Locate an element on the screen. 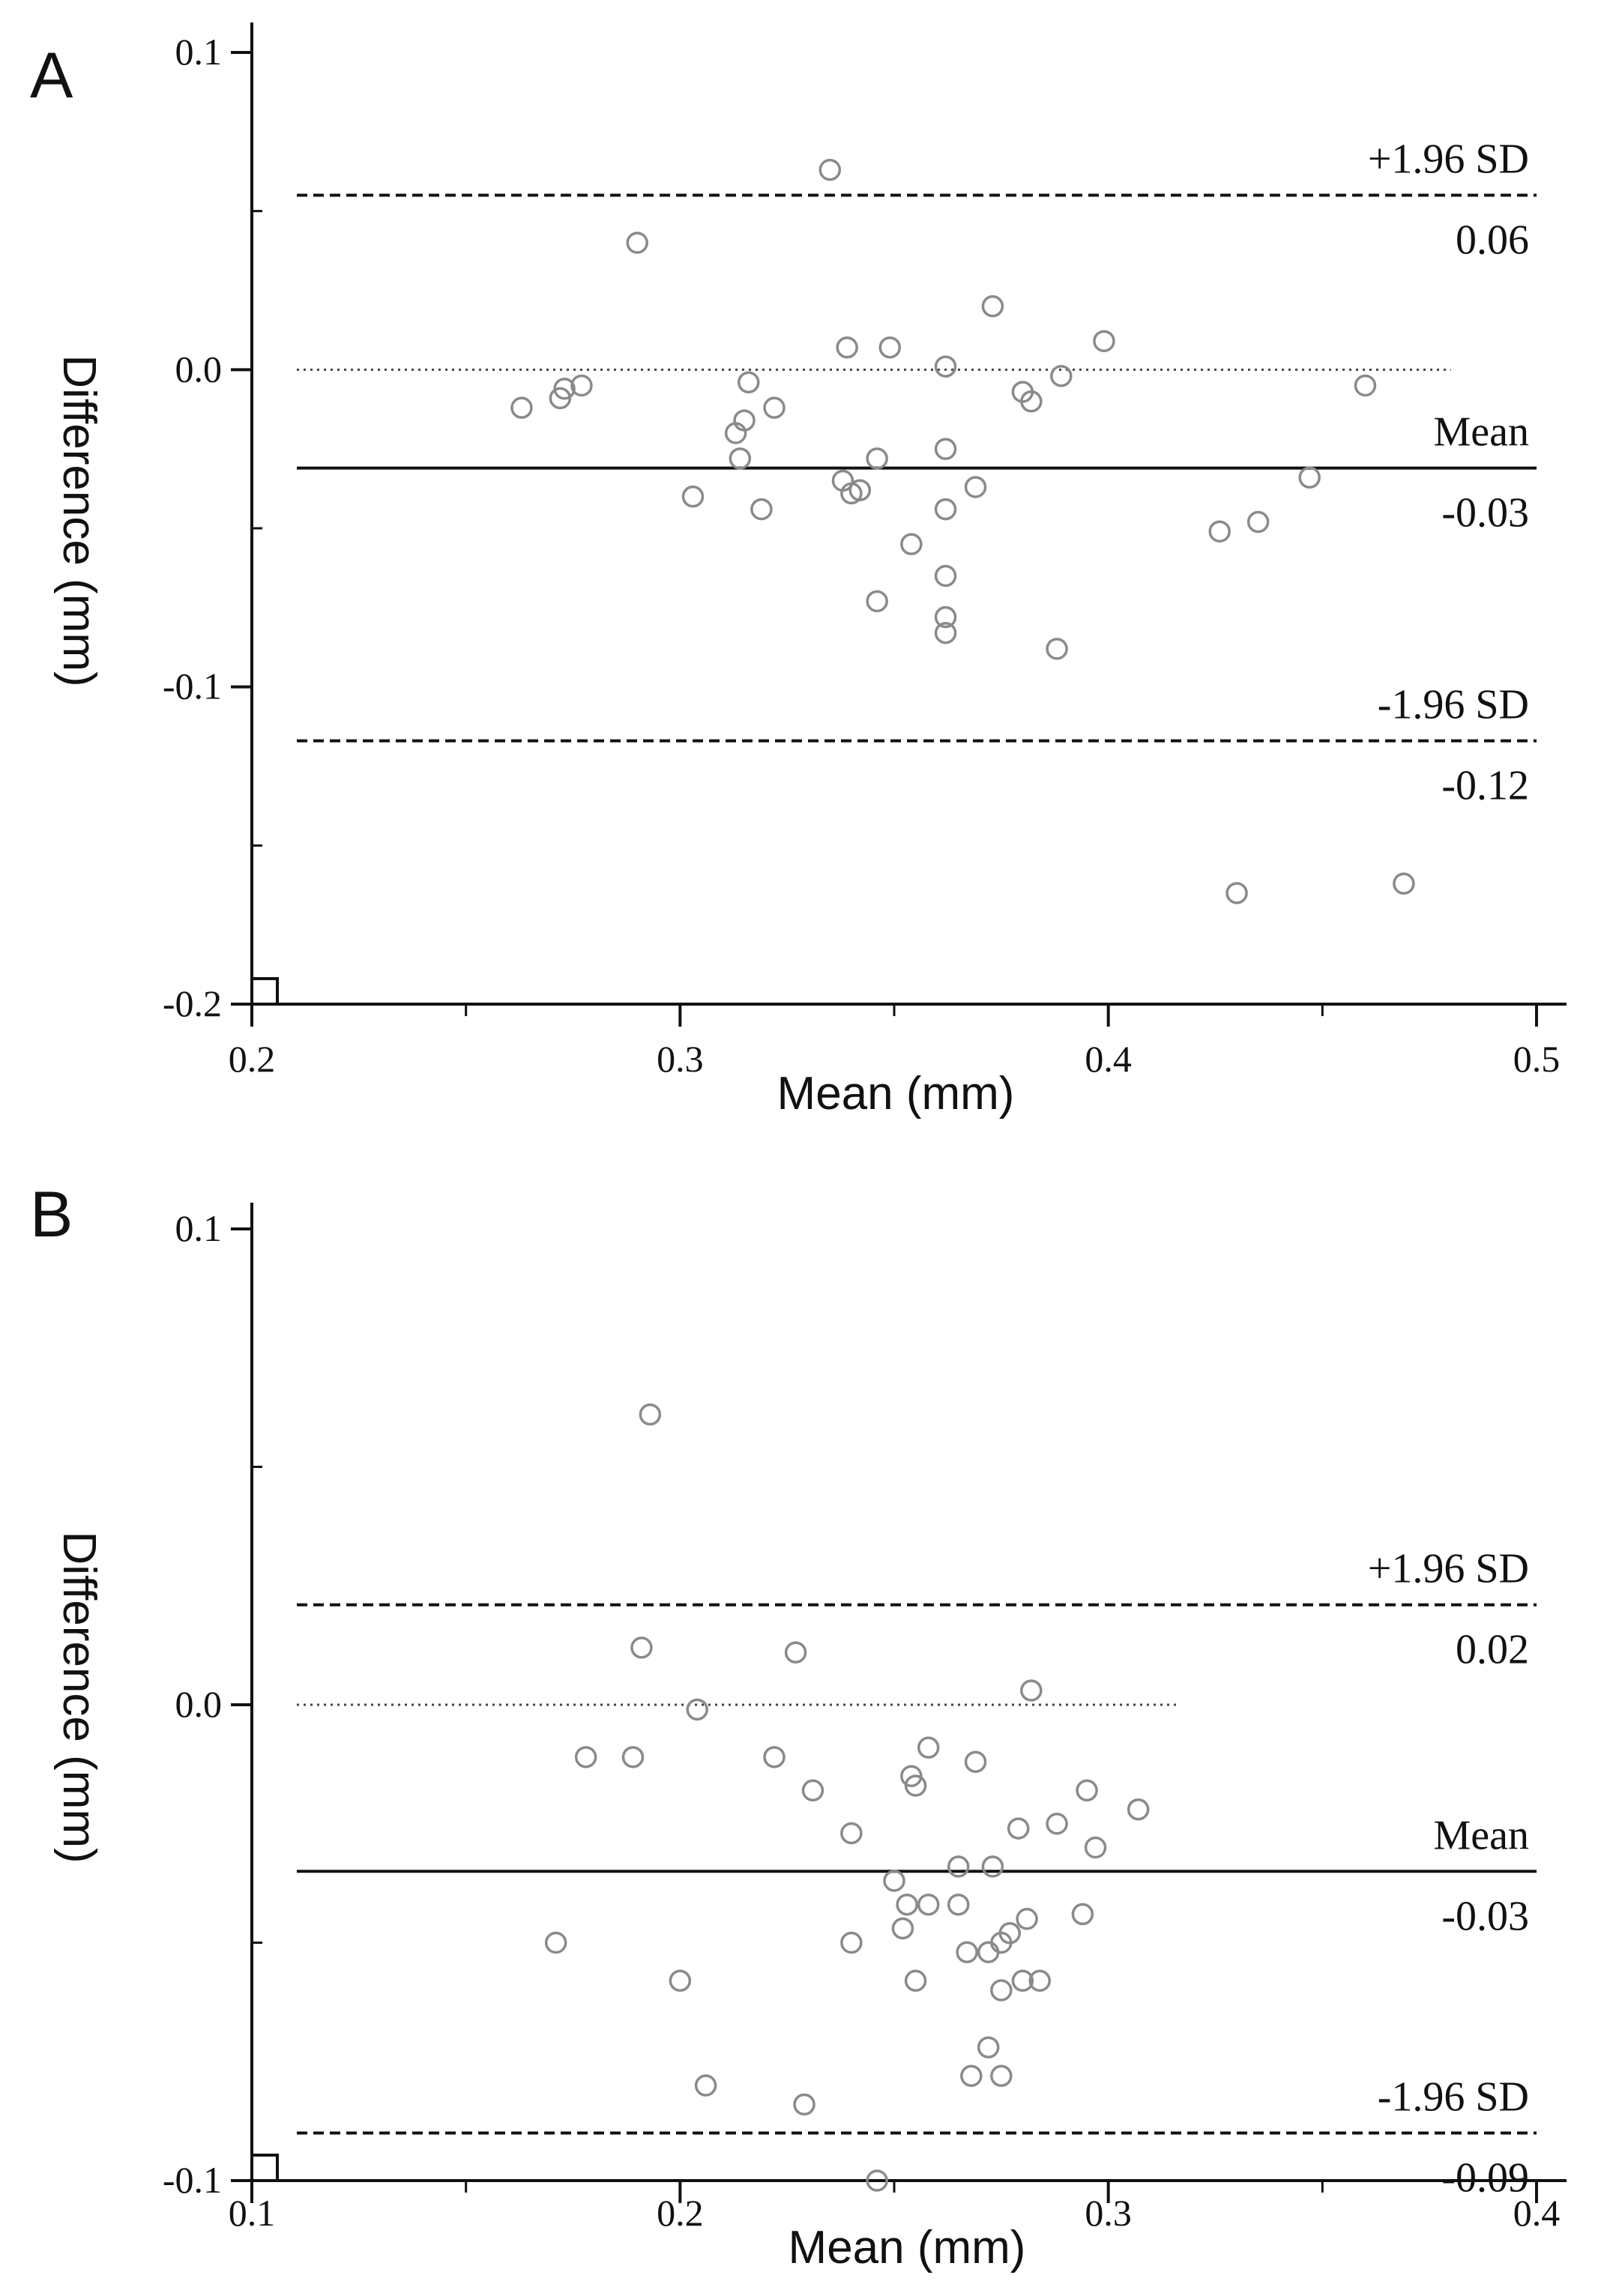 The height and width of the screenshot is (2296, 1607). ref-value-lower: -0.12 is located at coordinates (1485, 786).